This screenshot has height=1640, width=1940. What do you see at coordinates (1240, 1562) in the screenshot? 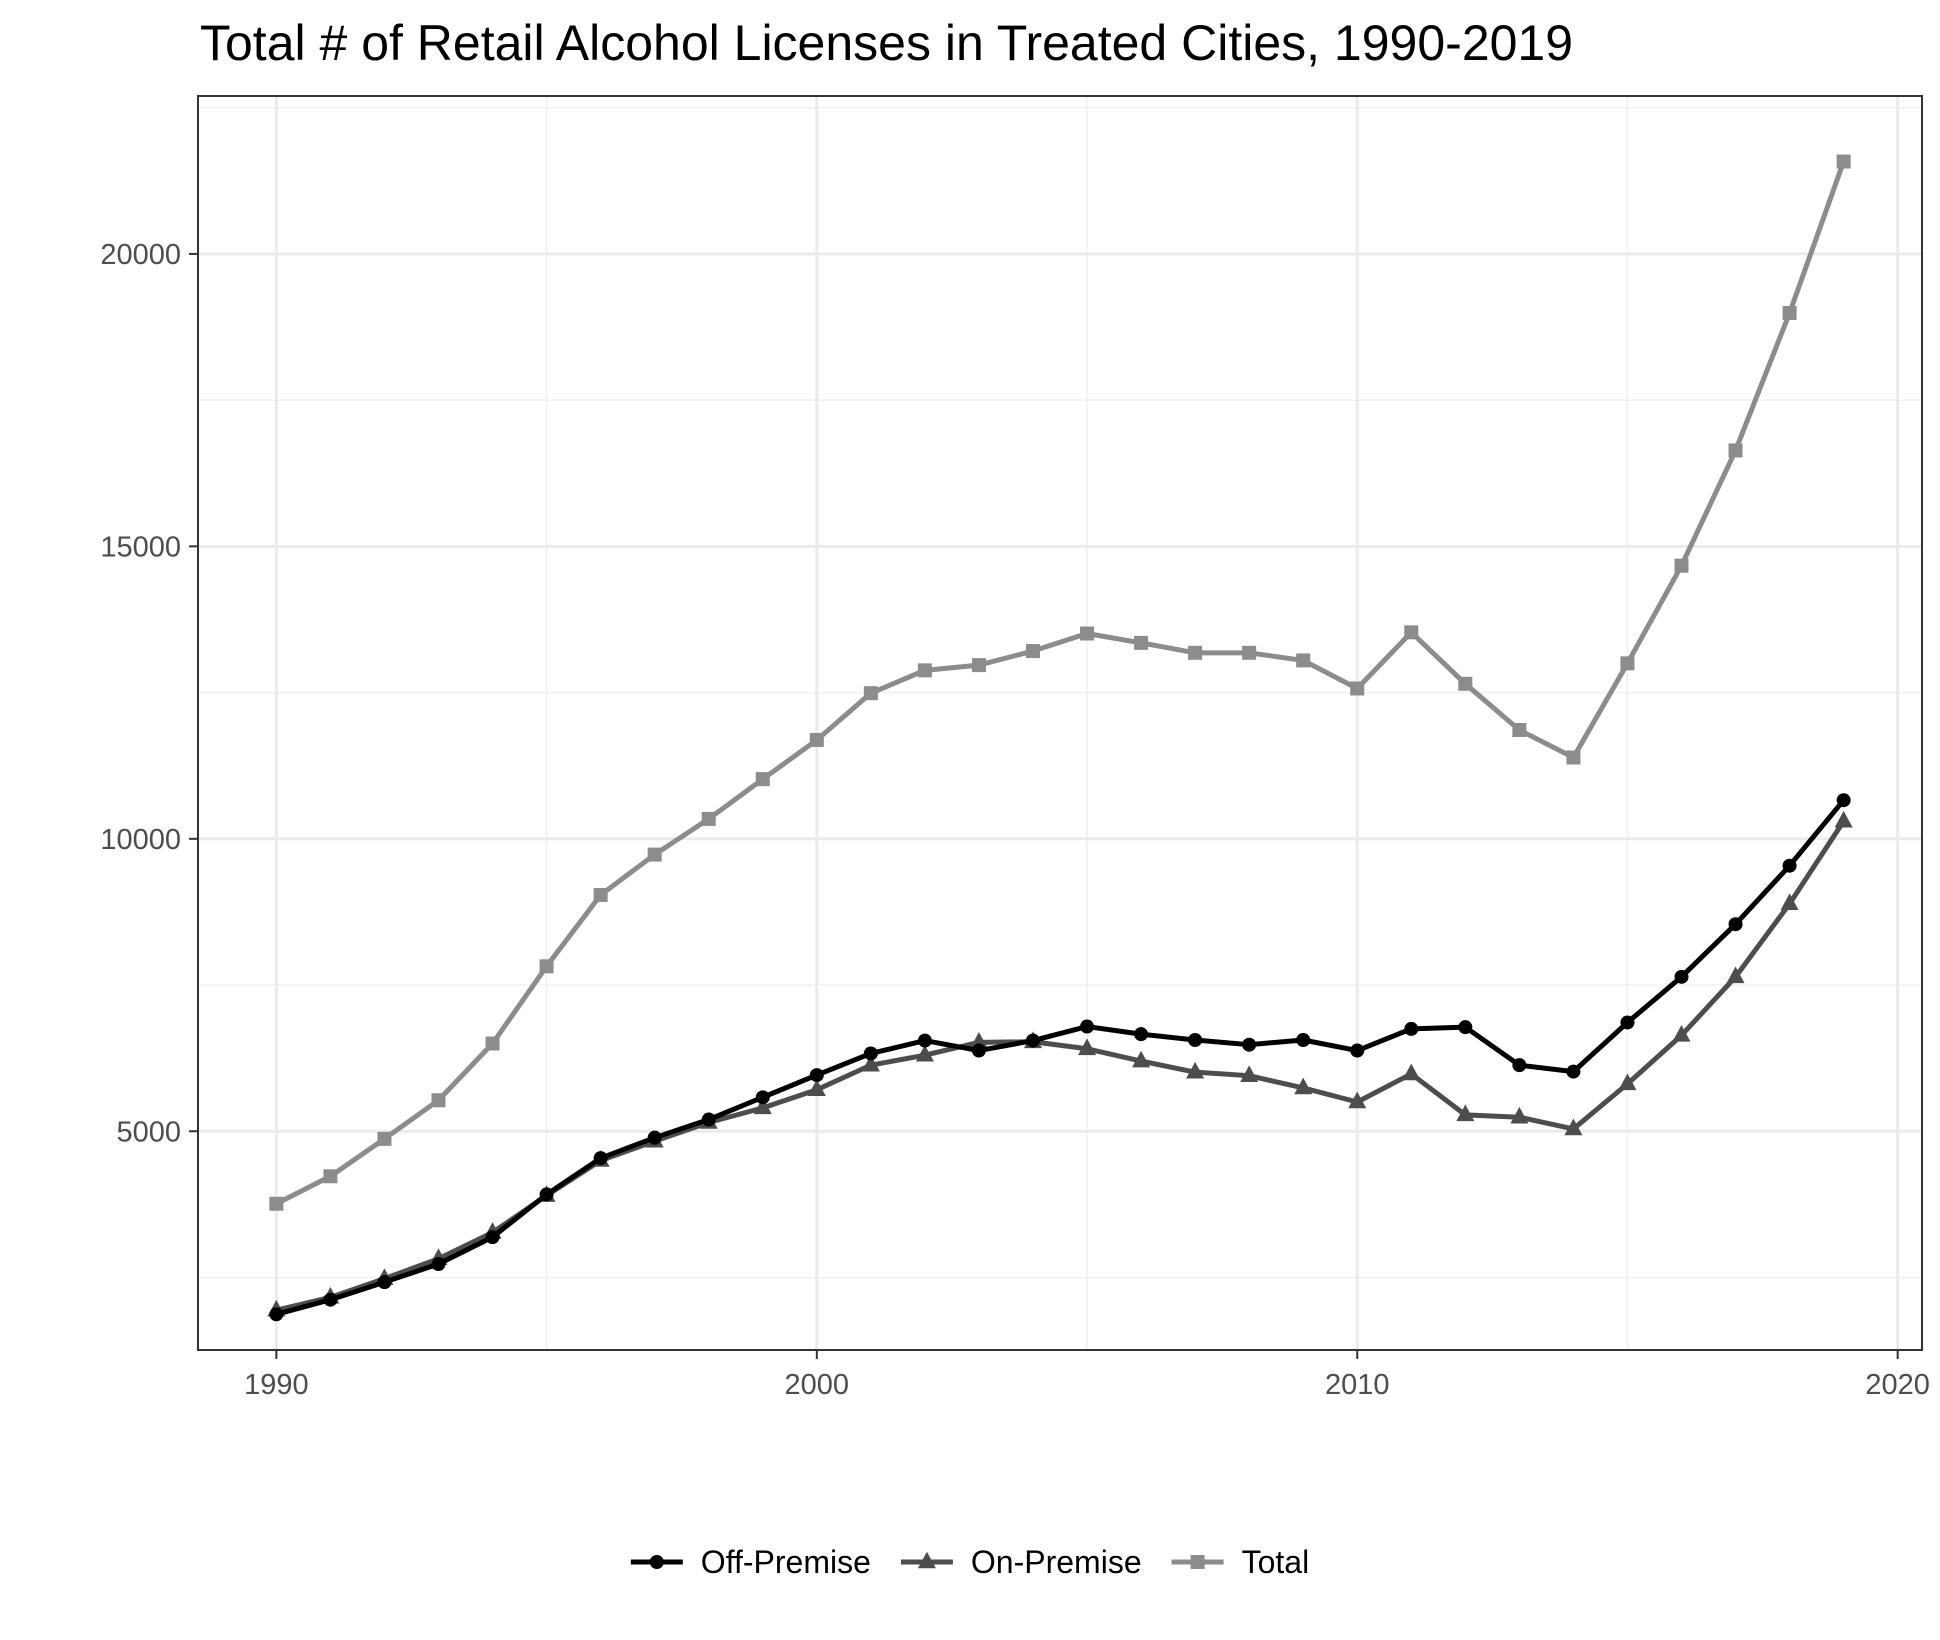
I see `legend-item-total: Total` at bounding box center [1240, 1562].